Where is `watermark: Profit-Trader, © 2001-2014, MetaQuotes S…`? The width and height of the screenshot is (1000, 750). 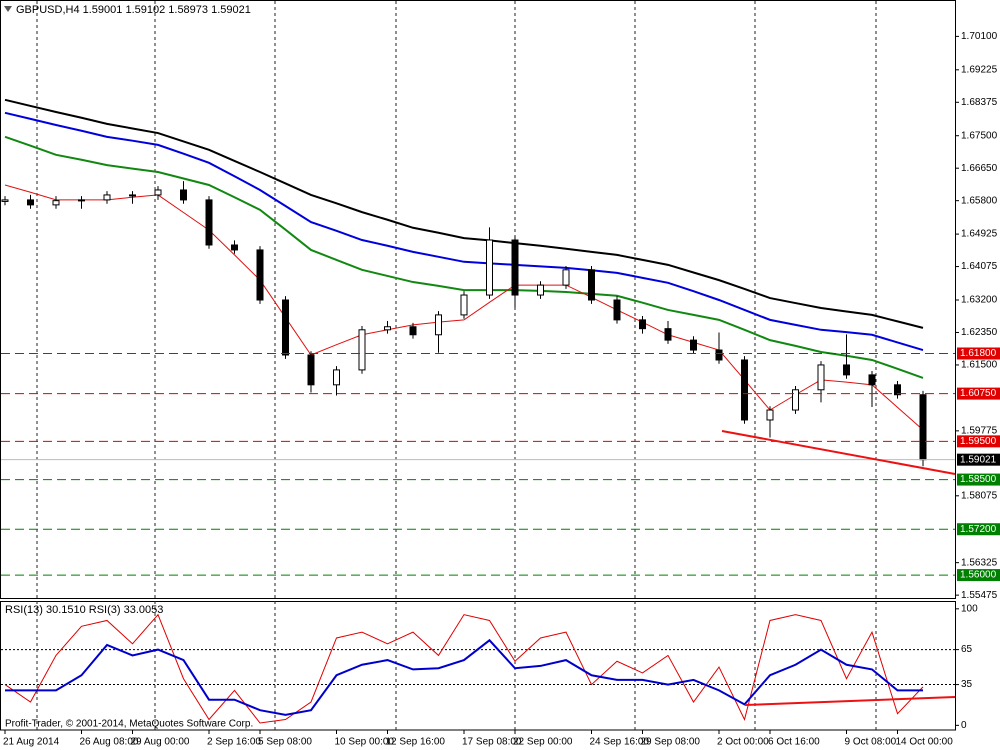
watermark: Profit-Trader, © 2001-2014, MetaQuotes S… is located at coordinates (129, 724).